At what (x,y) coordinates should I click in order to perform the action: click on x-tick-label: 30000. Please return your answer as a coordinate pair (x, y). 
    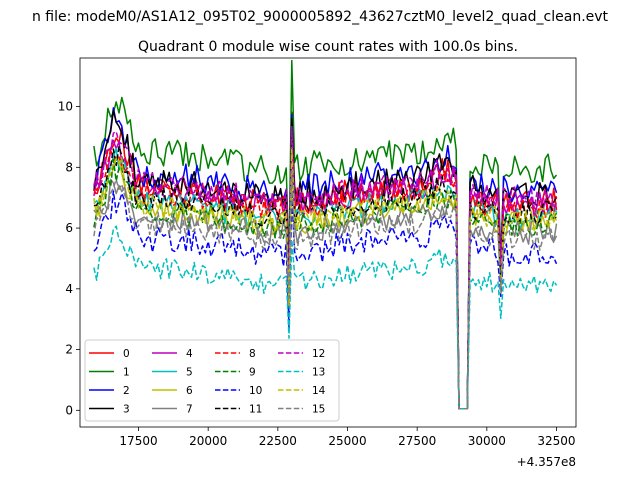
    Looking at the image, I should click on (487, 441).